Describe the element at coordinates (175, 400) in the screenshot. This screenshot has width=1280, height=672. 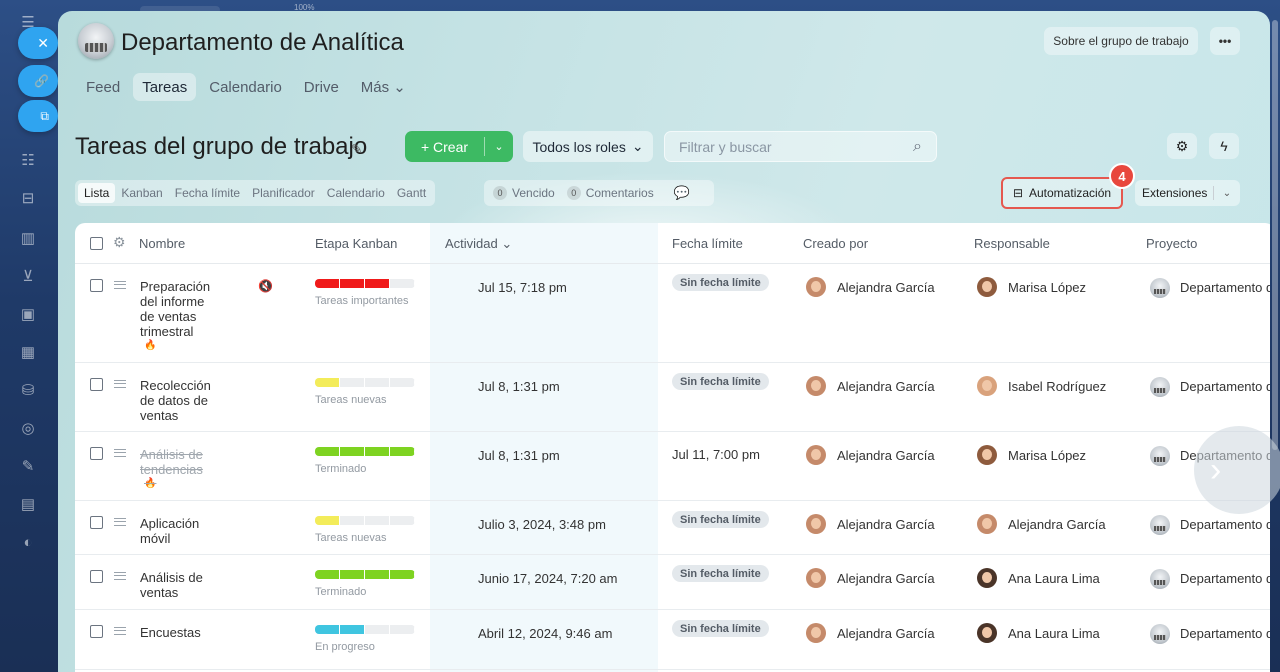
I see `task-name: Recolección de datos de ventas` at that location.